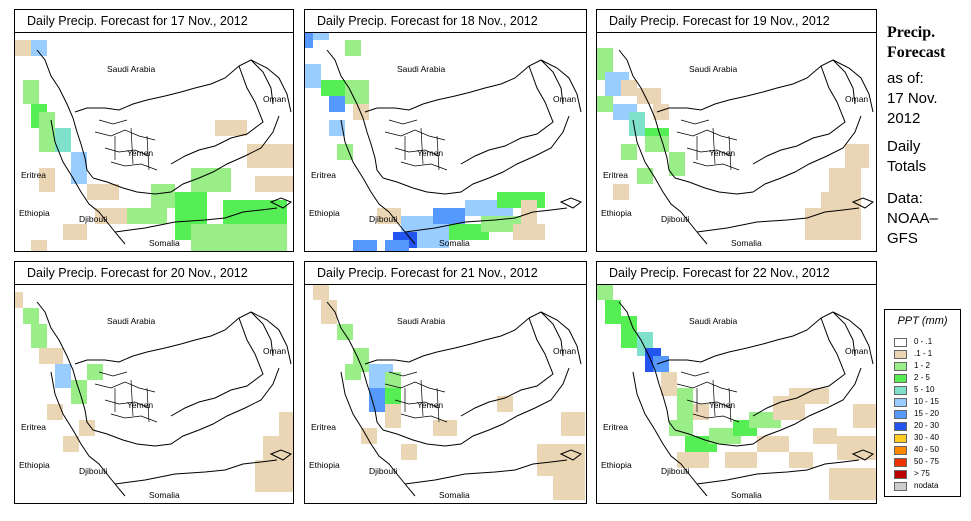  I want to click on sidebar-as-of: as of:, so click(905, 78).